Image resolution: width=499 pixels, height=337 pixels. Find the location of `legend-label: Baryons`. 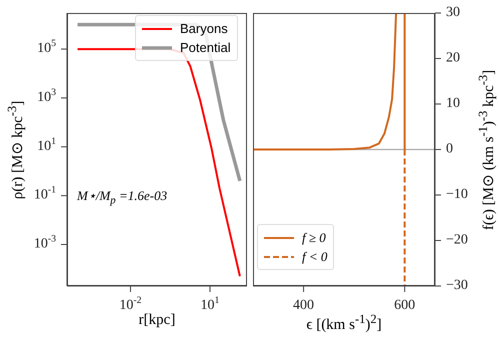

legend-label: Baryons is located at coordinates (204, 28).